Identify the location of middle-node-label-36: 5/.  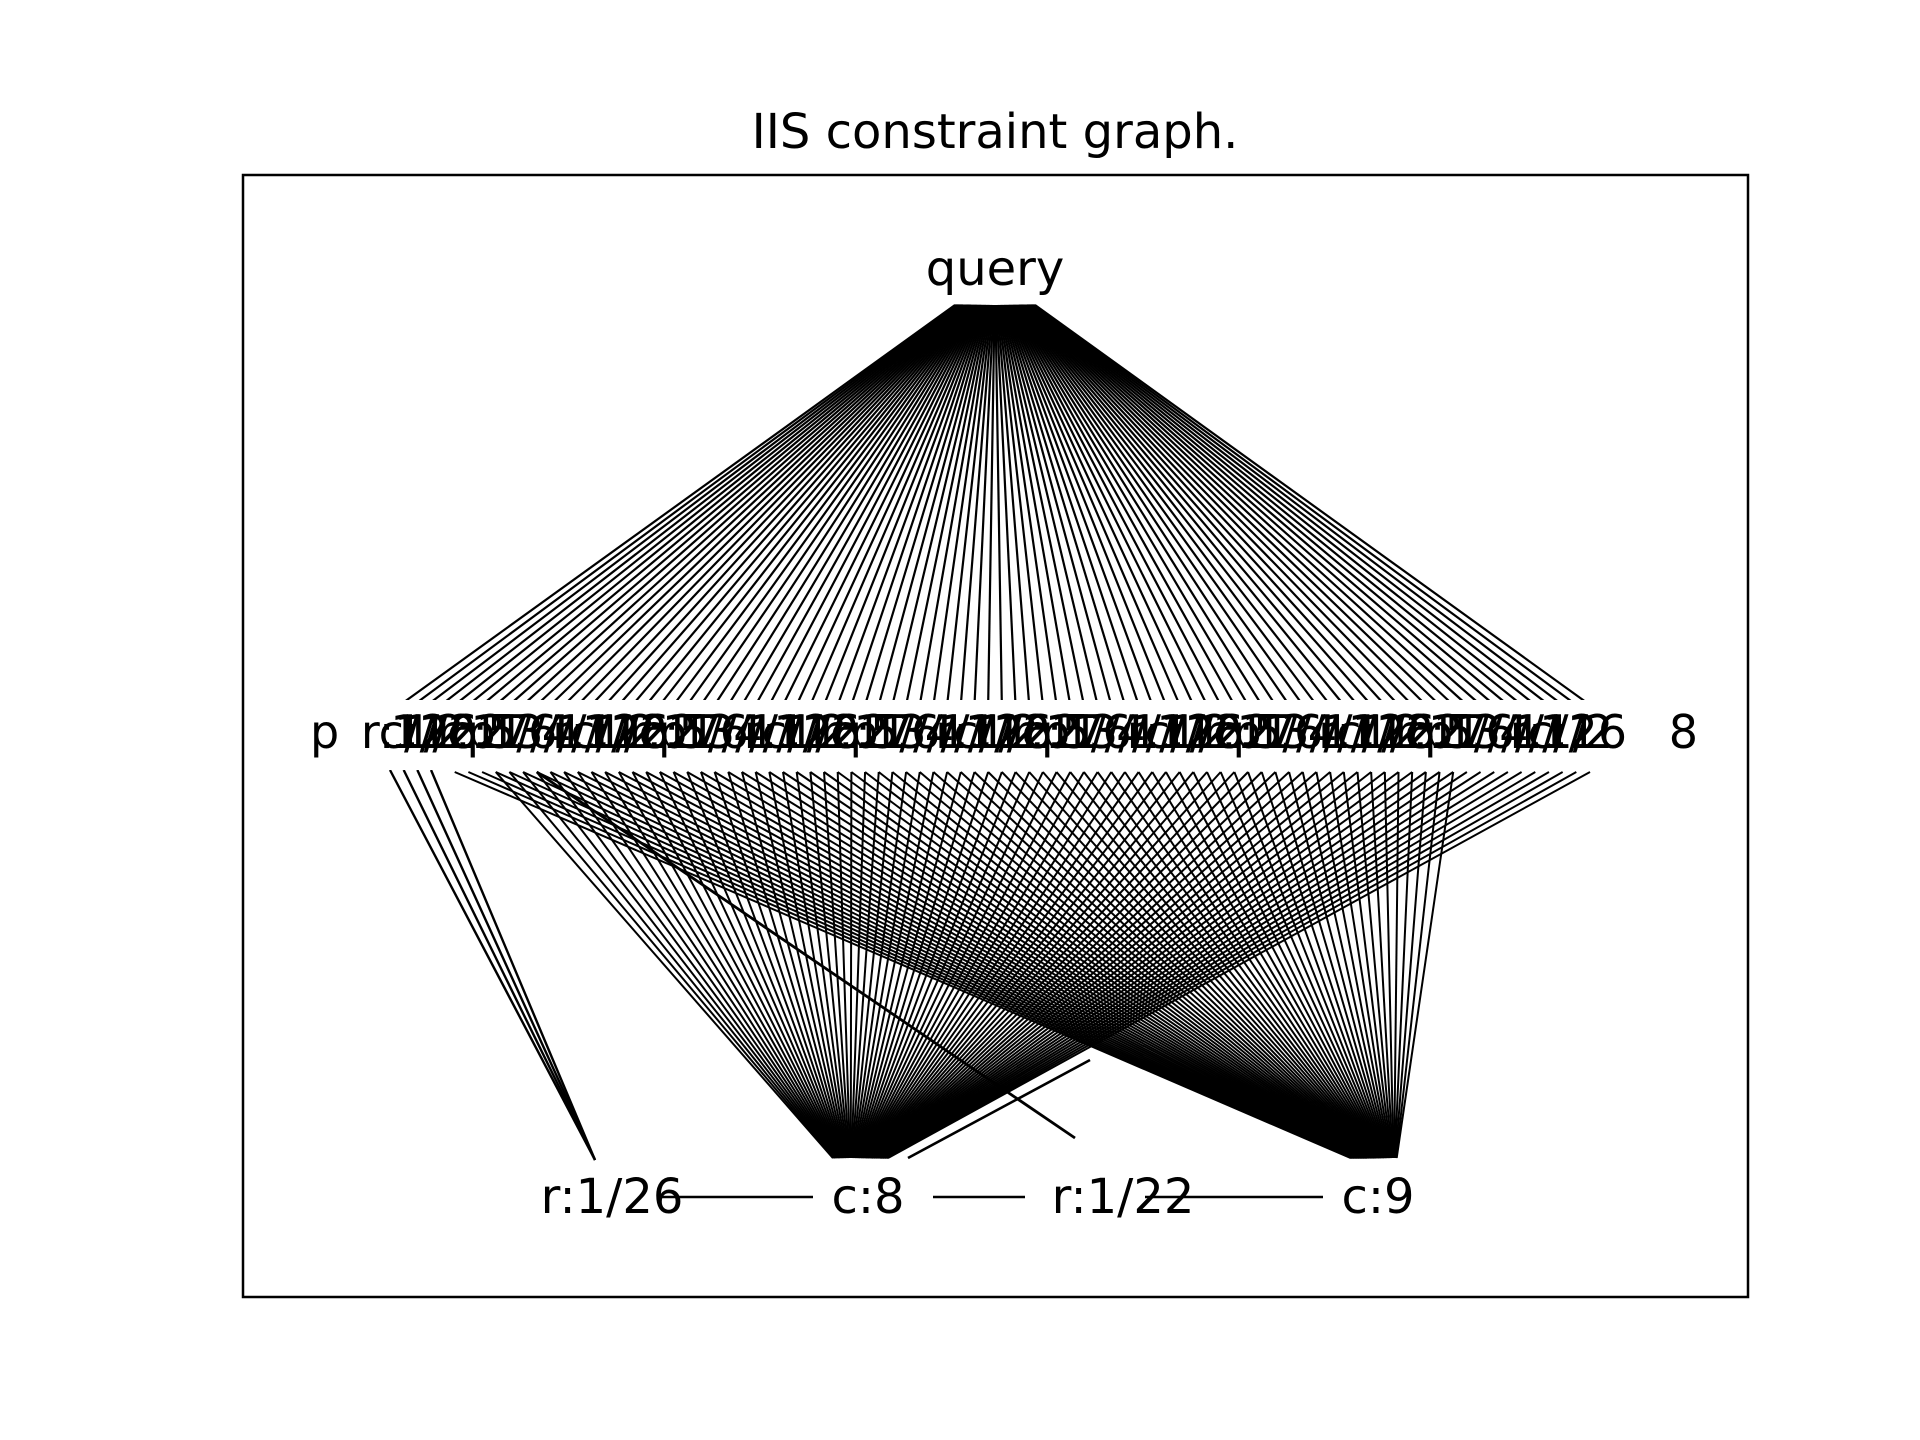
(892, 732).